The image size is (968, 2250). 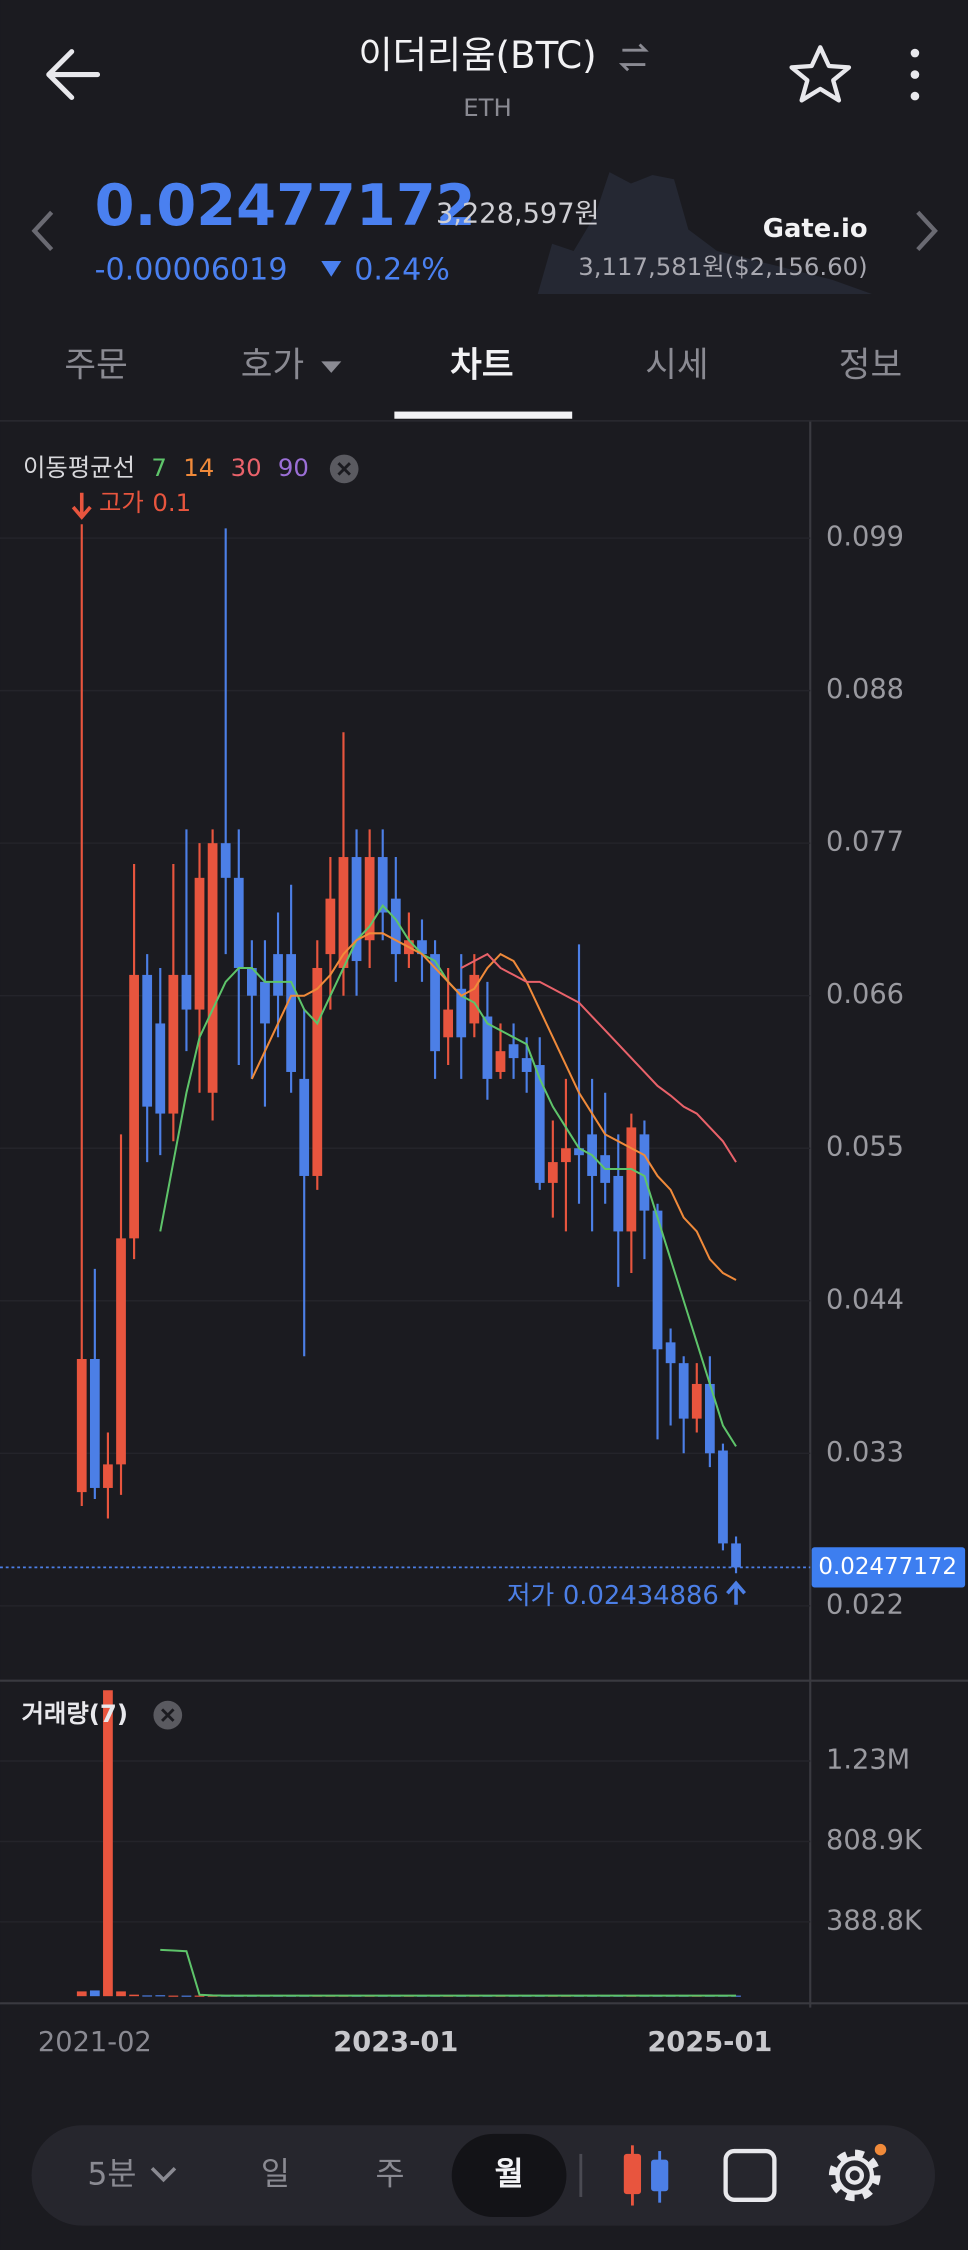 What do you see at coordinates (646, 2175) in the screenshot?
I see `chart-type-button` at bounding box center [646, 2175].